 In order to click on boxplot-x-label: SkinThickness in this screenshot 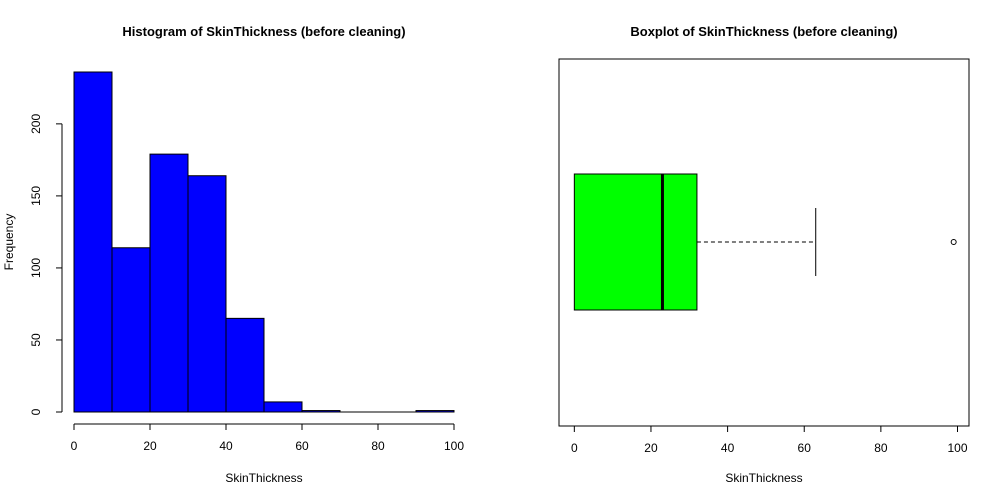, I will do `click(763, 478)`.